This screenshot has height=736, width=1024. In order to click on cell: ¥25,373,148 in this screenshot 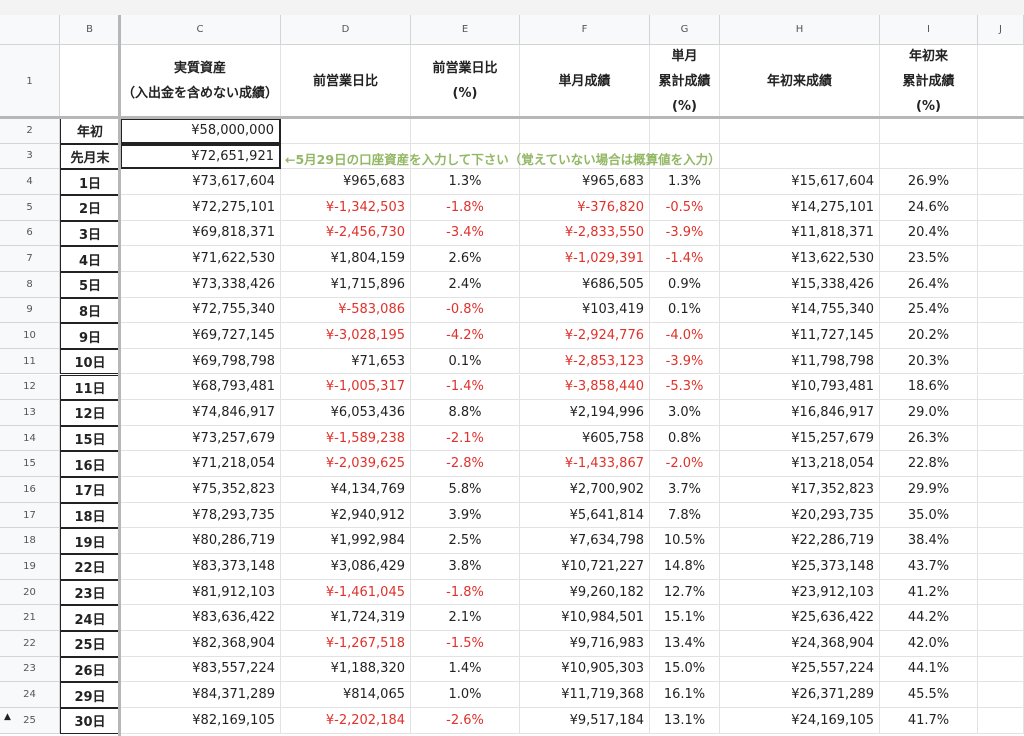, I will do `click(800, 567)`.